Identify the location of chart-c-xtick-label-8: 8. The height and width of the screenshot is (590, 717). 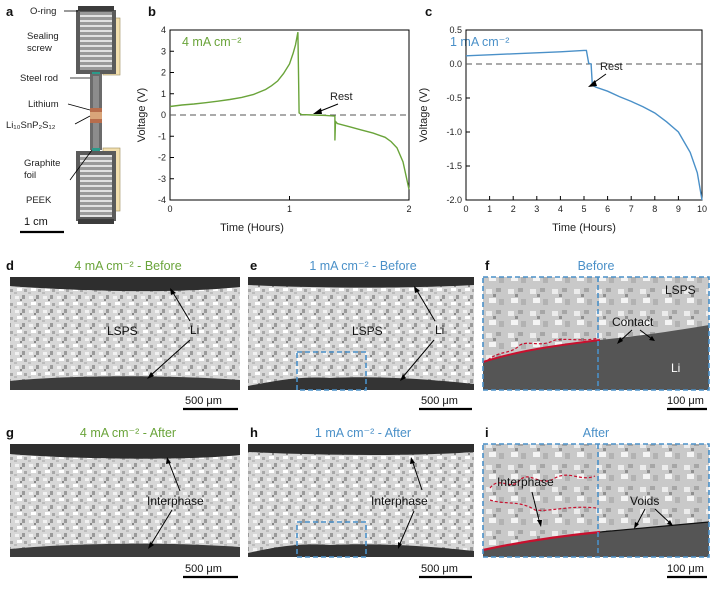
(654, 209).